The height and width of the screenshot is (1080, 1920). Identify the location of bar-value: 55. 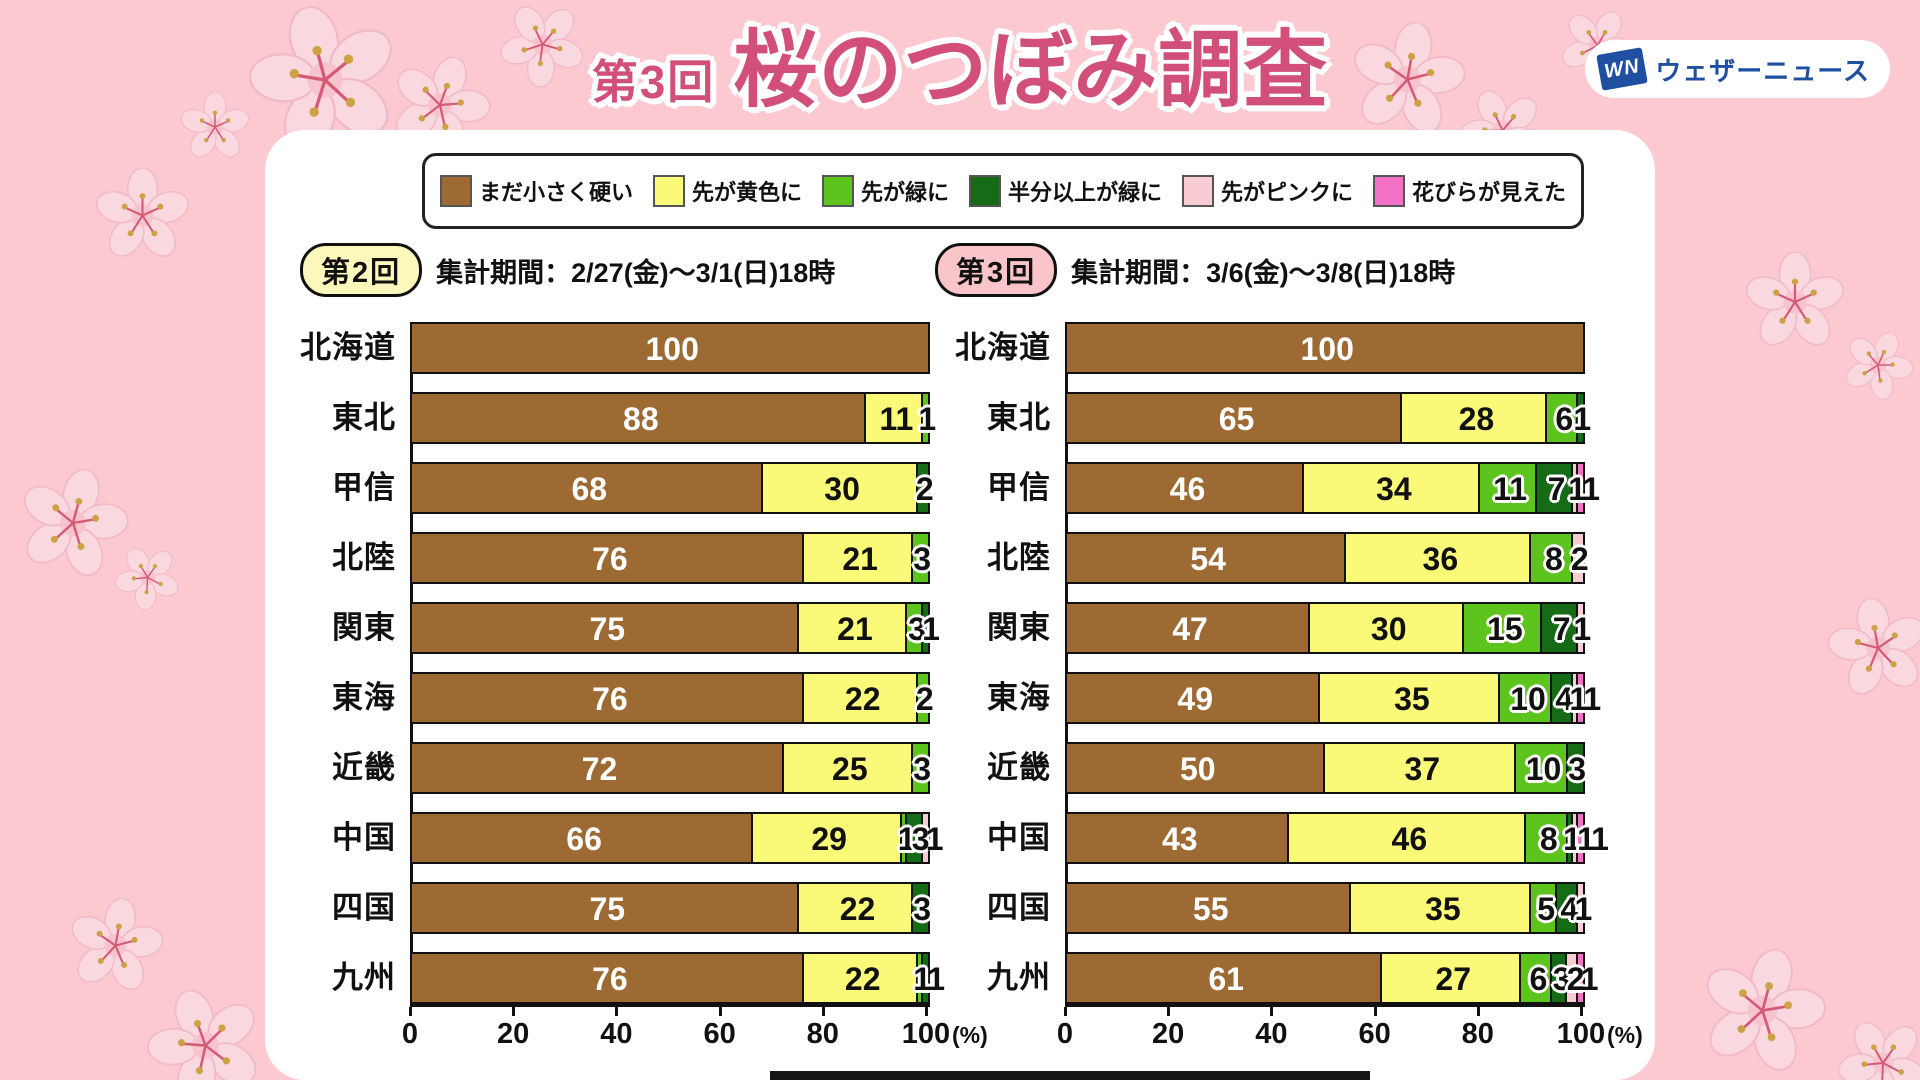
(1210, 909).